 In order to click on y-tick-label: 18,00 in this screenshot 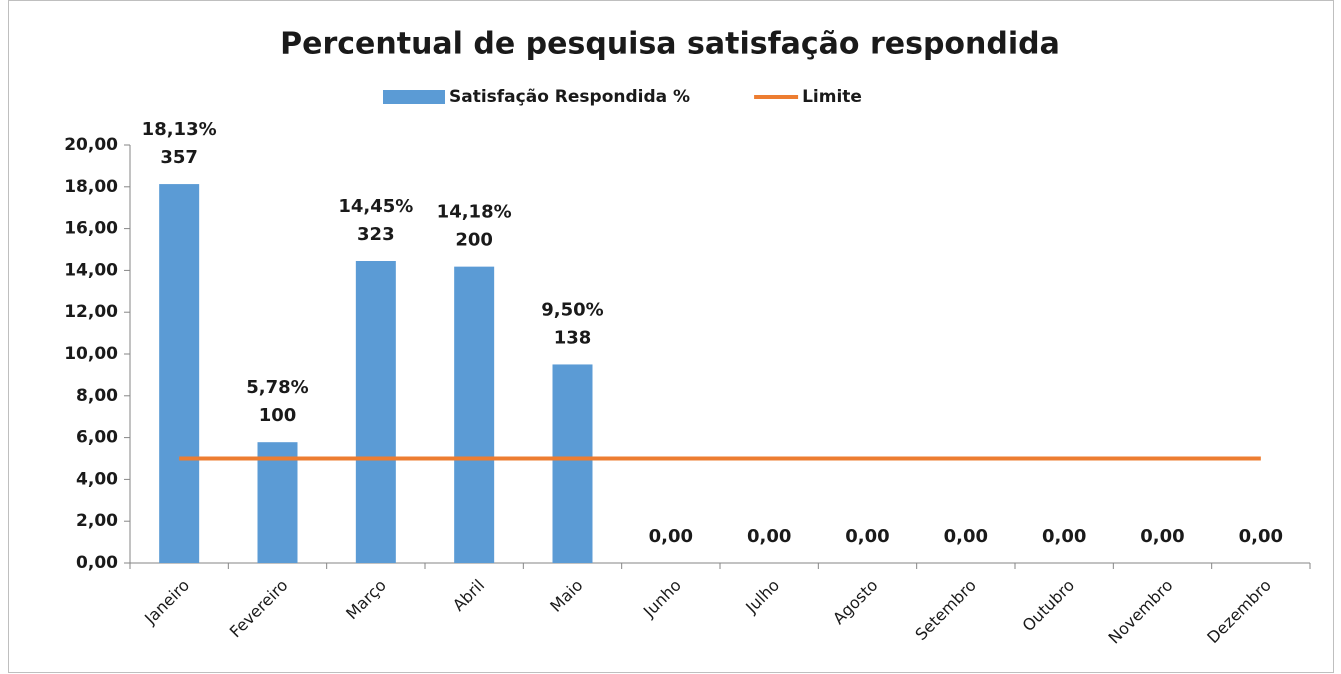, I will do `click(91, 187)`.